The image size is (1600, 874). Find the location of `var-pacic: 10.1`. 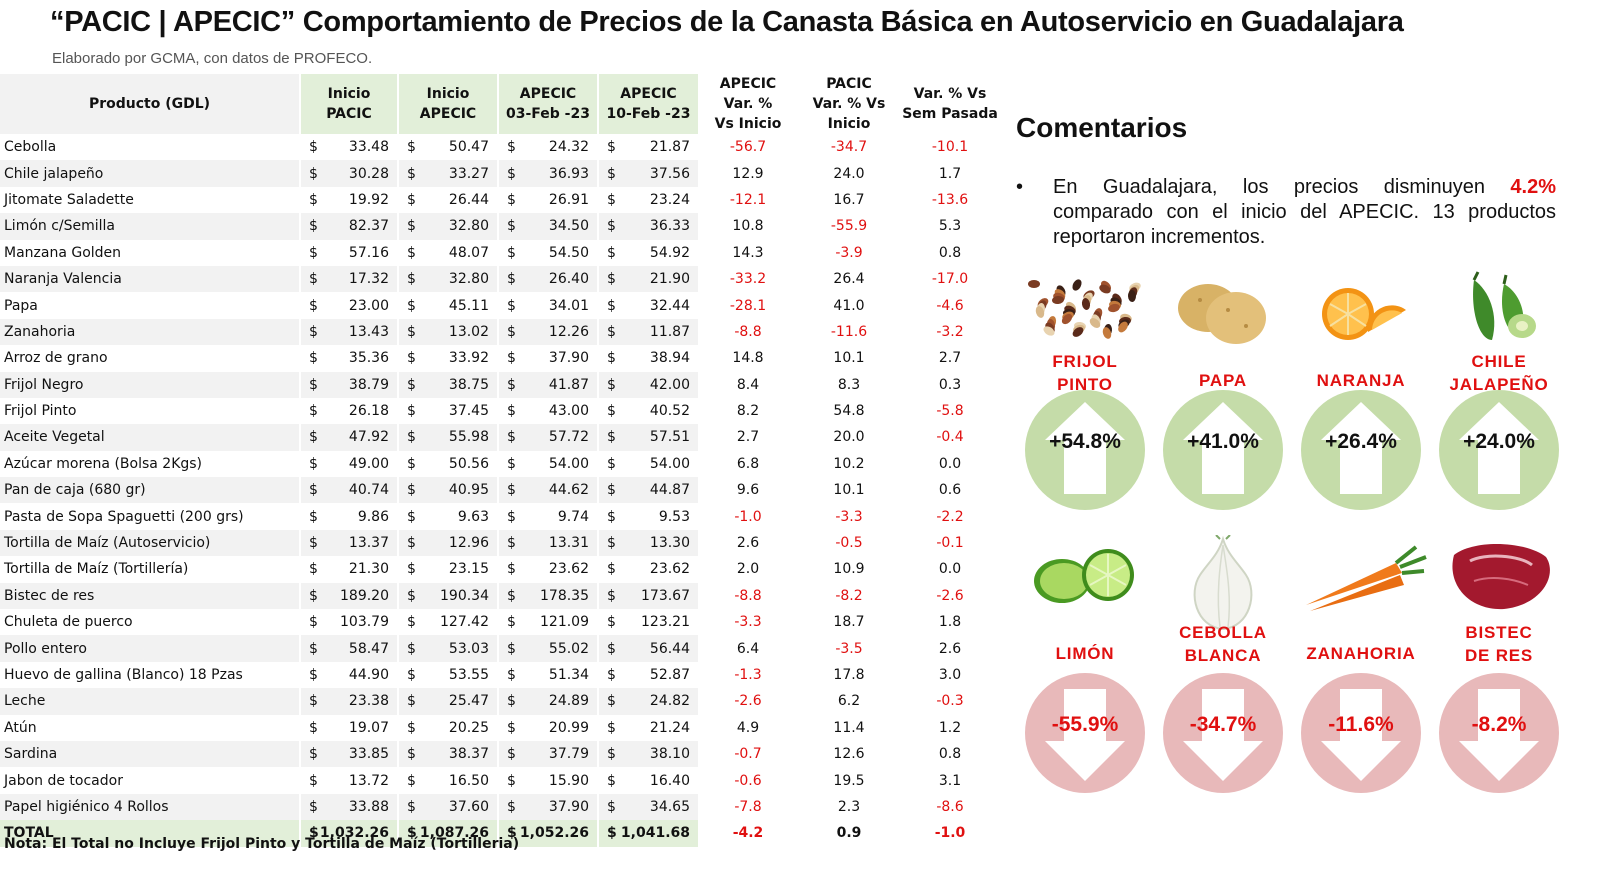

var-pacic: 10.1 is located at coordinates (849, 490).